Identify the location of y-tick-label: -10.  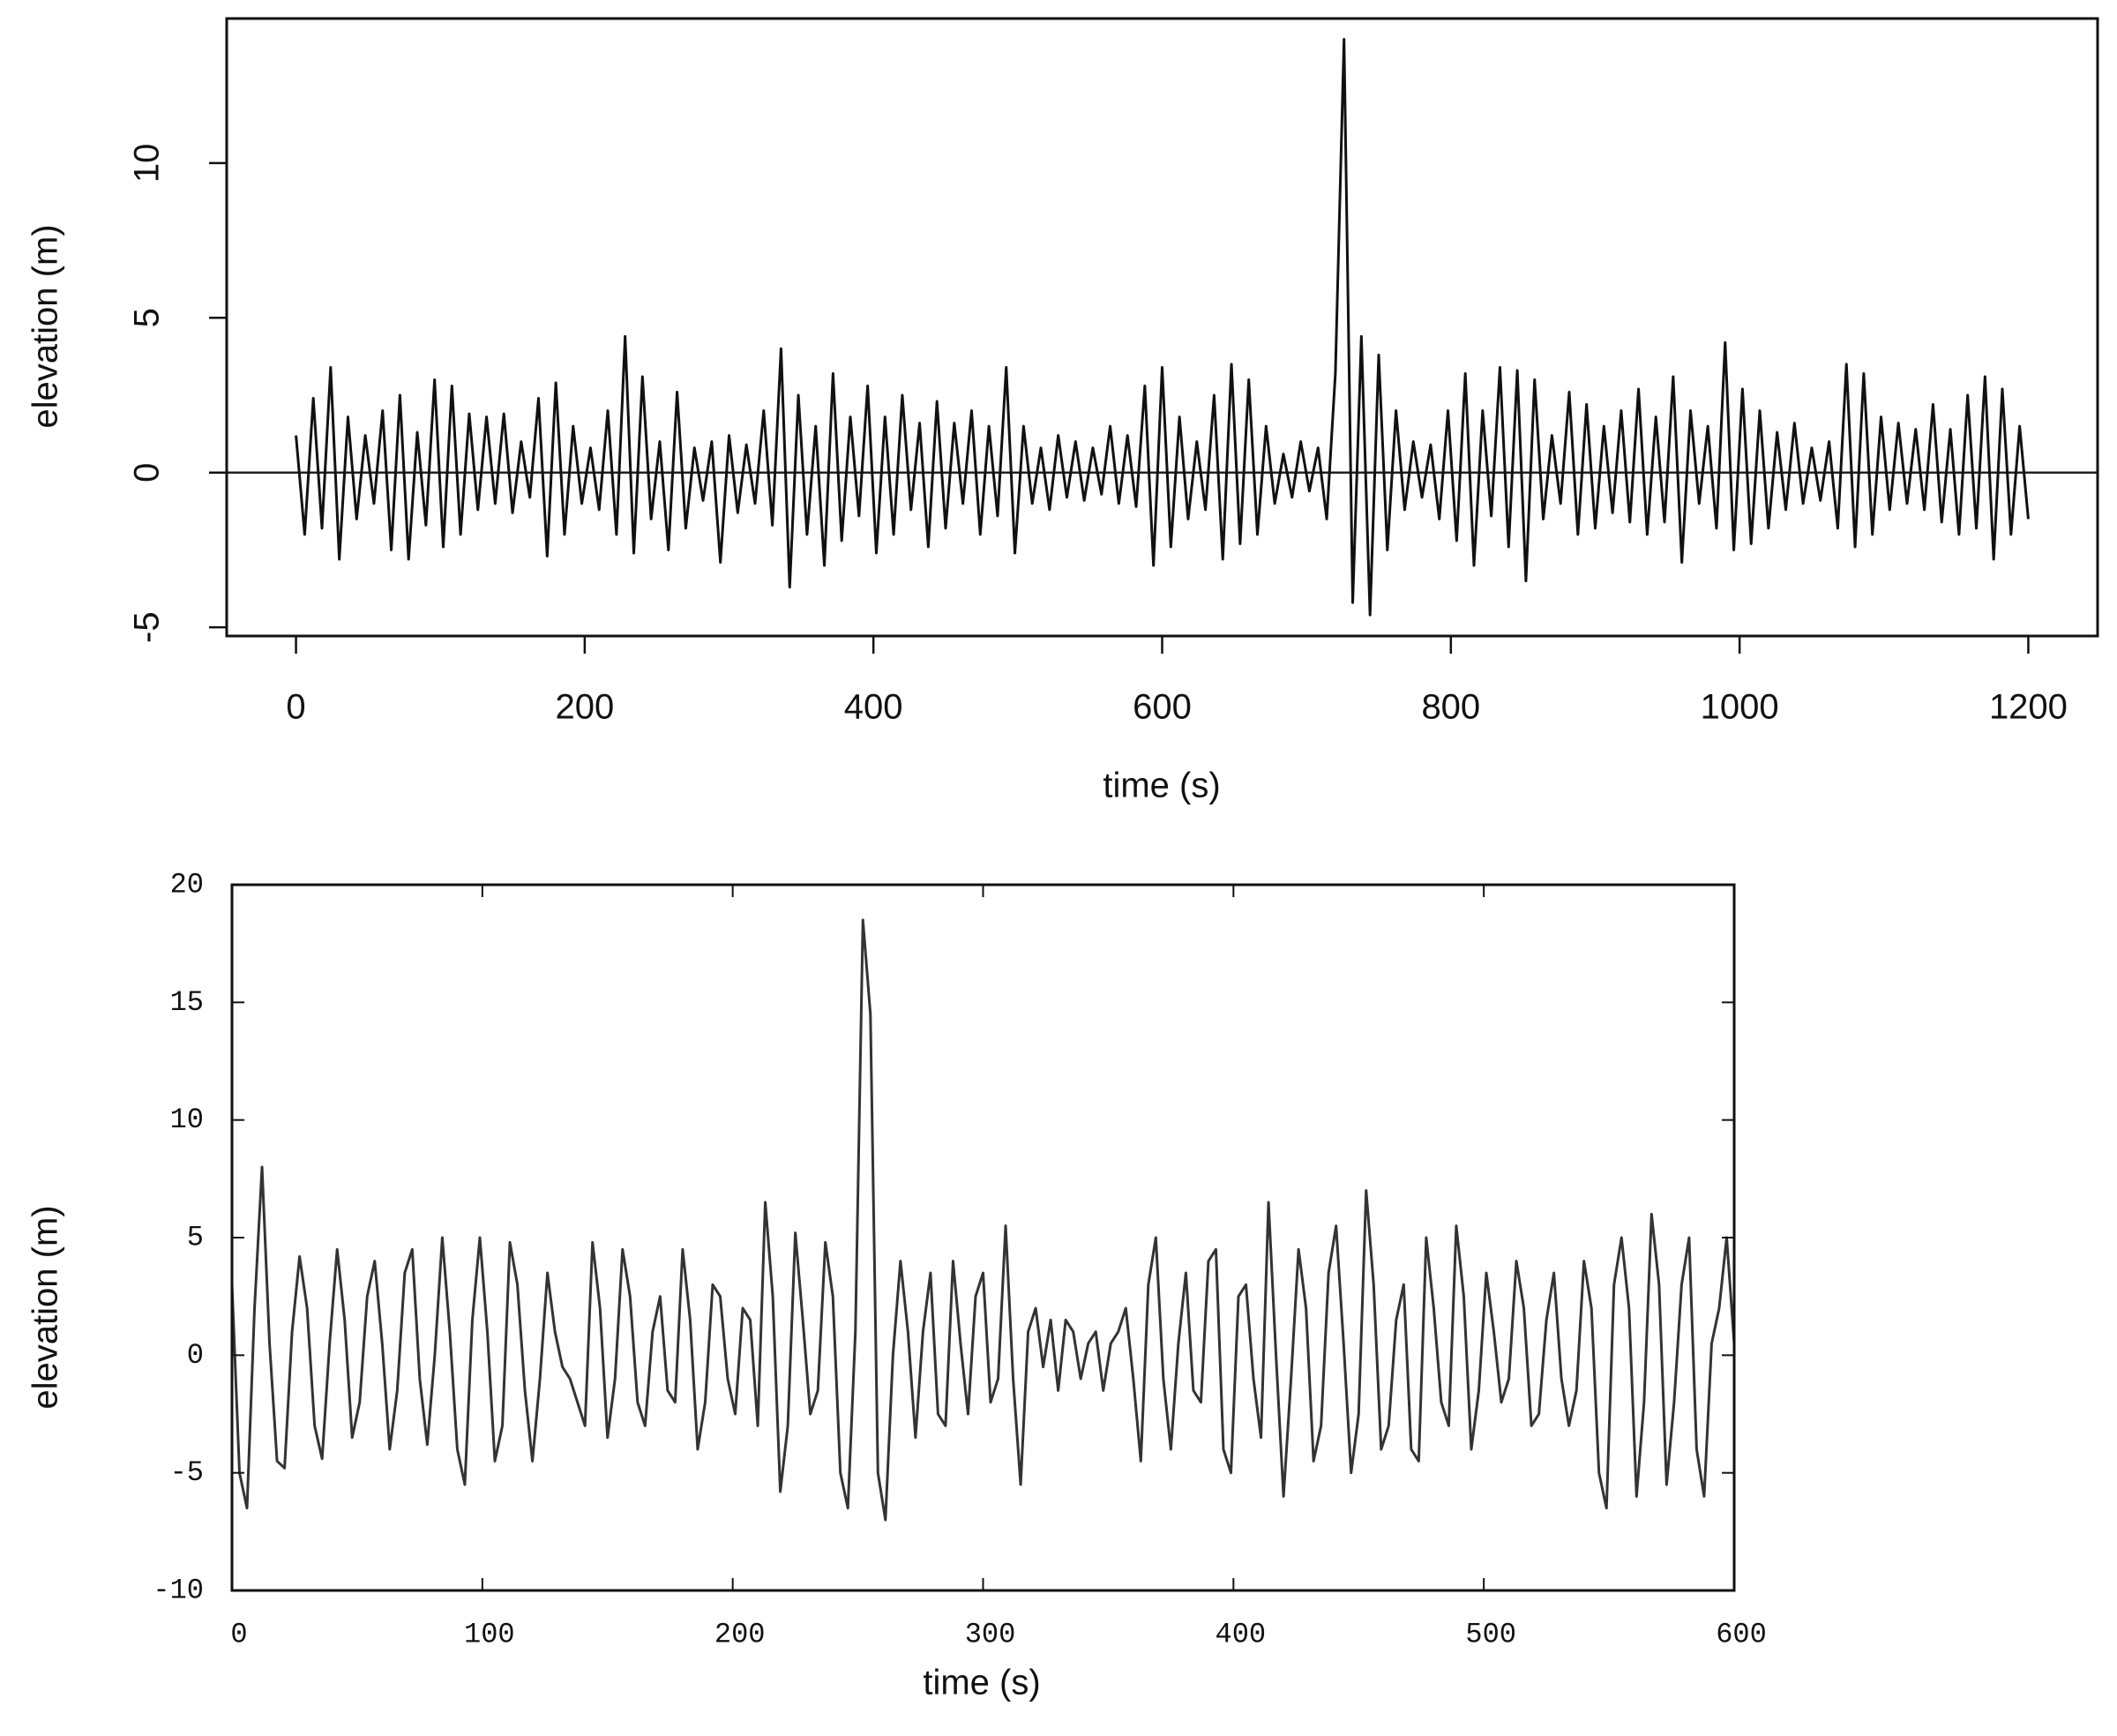
(178, 1590).